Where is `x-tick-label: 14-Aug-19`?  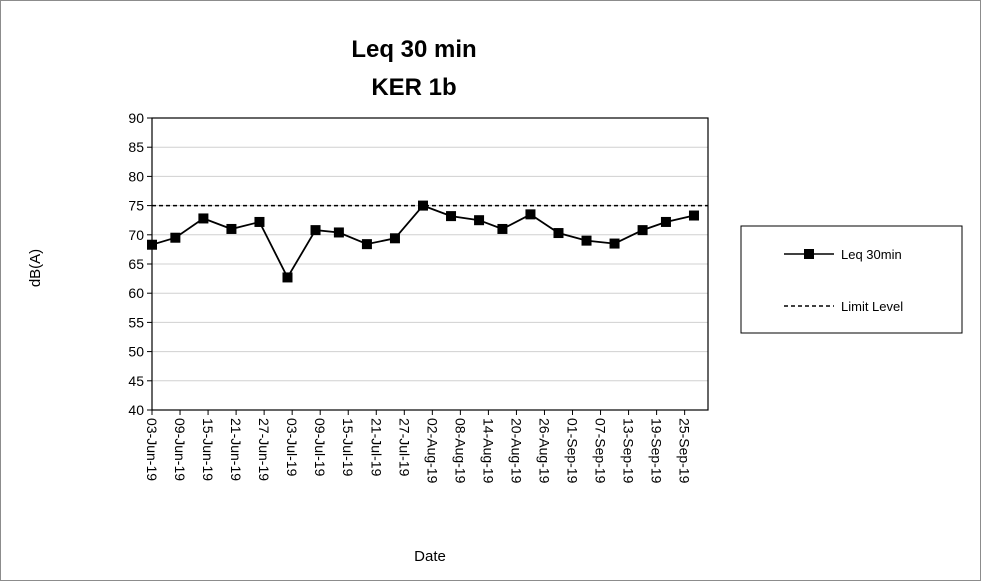 x-tick-label: 14-Aug-19 is located at coordinates (488, 451).